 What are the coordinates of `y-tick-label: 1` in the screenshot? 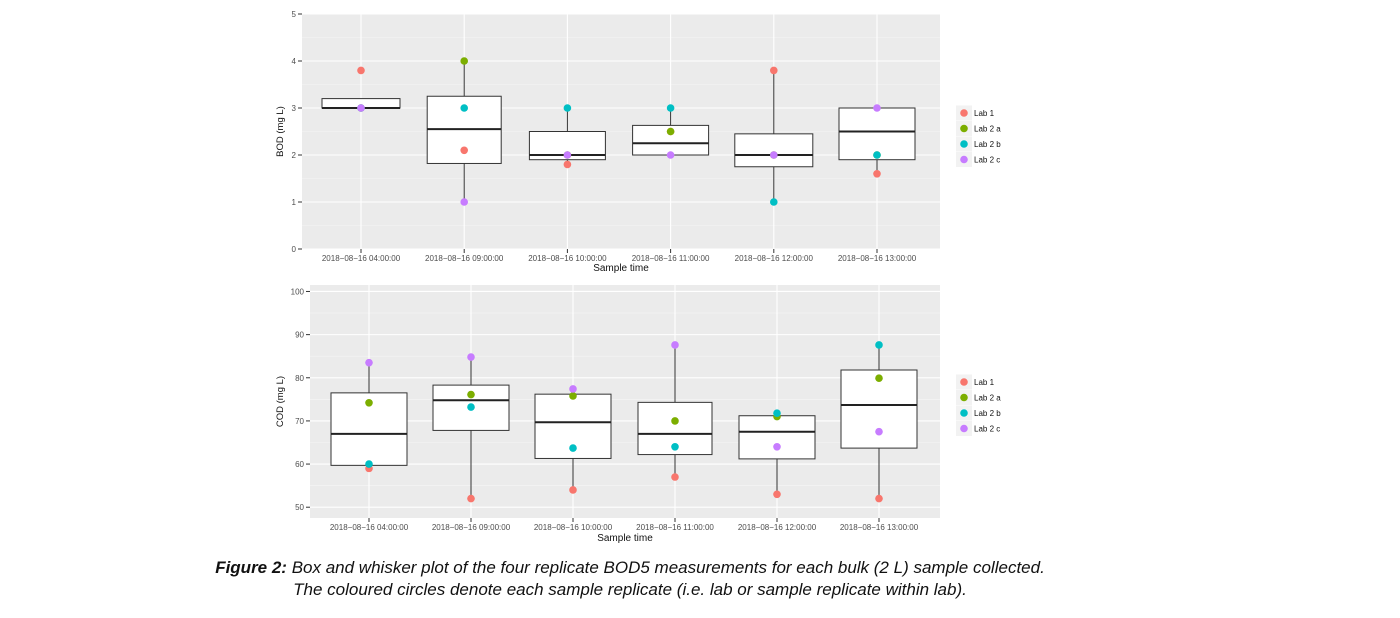 It's located at (294, 202).